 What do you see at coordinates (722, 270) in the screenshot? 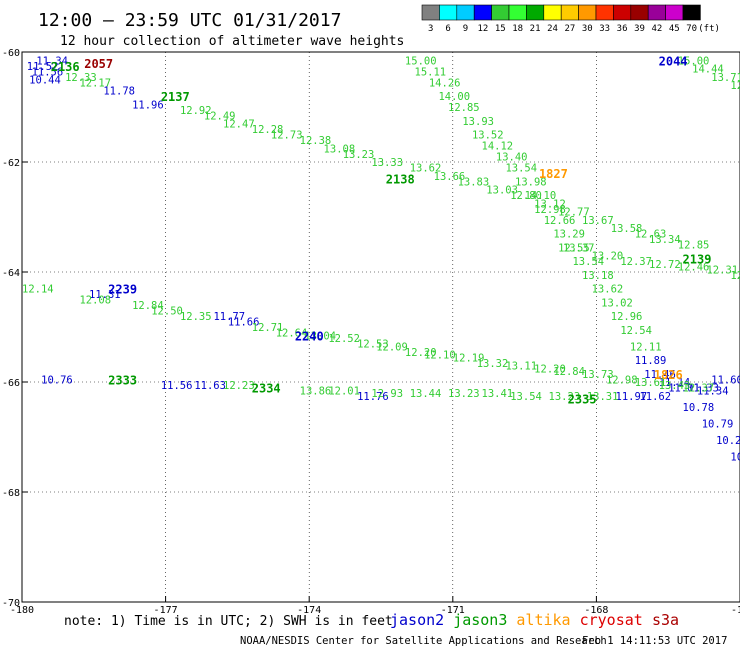
I see `data-point-label: 12.31` at bounding box center [722, 270].